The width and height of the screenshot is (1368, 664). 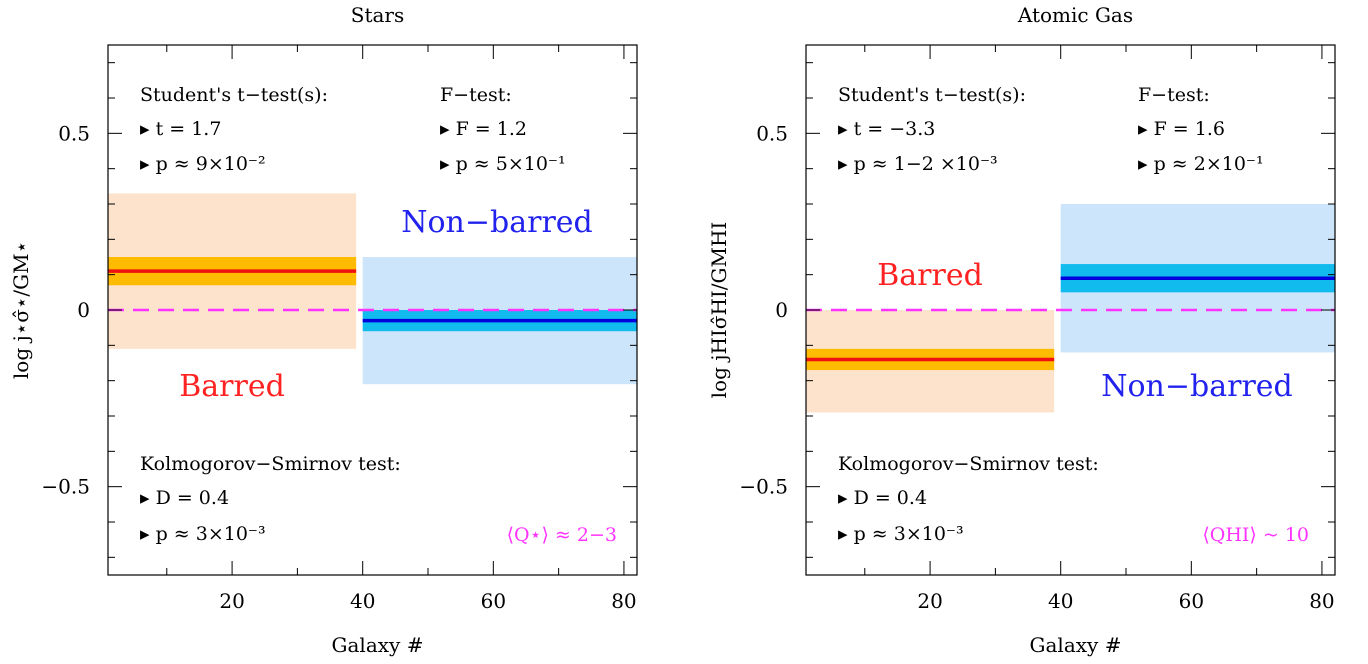 I want to click on stars-x-tick-label: 20, so click(x=231, y=601).